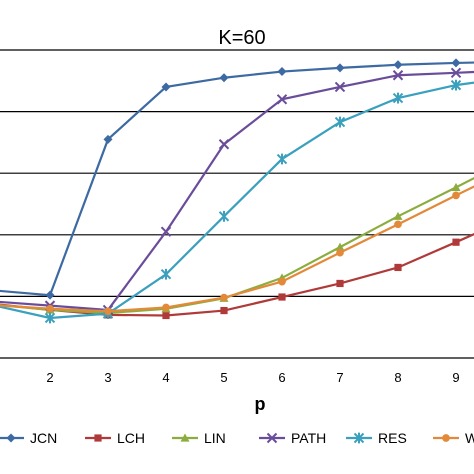 The image size is (474, 474). I want to click on legend-label: PATH, so click(308, 438).